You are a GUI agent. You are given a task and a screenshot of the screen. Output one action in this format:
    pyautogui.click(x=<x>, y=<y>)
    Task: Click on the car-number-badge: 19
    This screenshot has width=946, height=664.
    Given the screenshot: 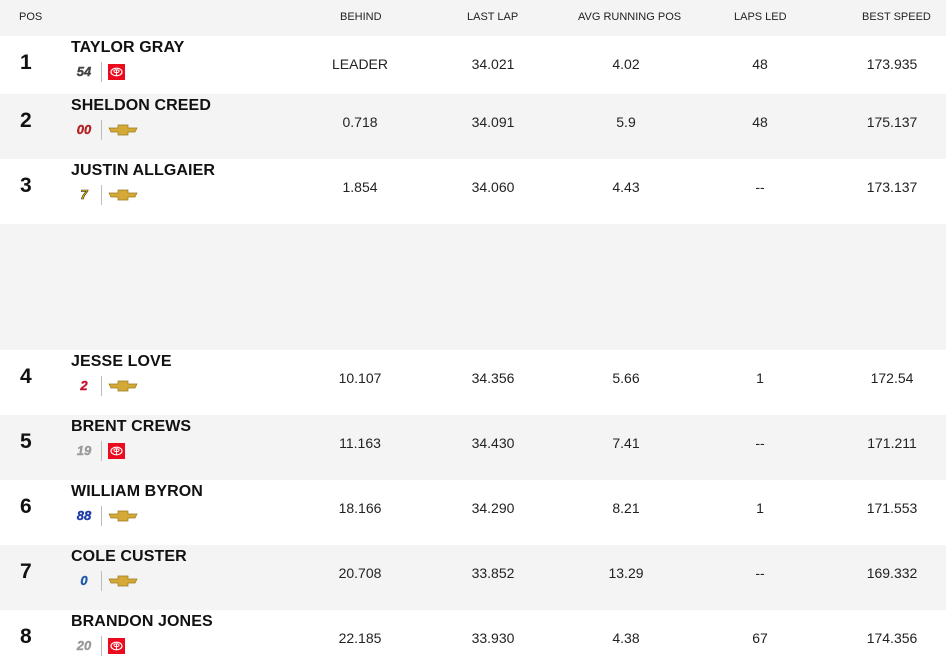 What is the action you would take?
    pyautogui.click(x=84, y=450)
    